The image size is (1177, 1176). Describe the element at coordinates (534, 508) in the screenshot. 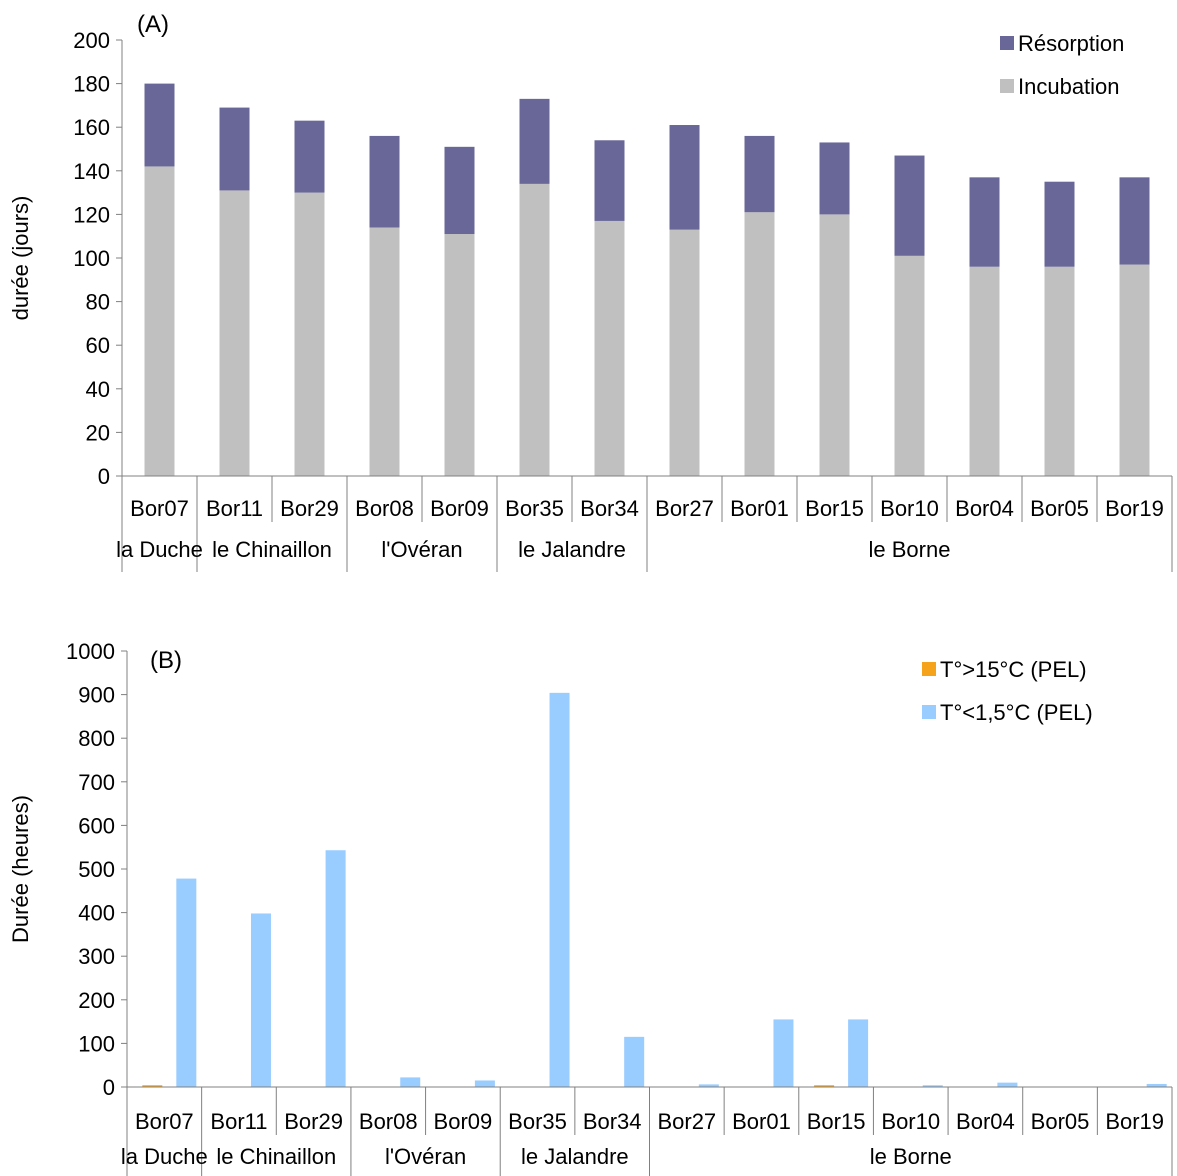

I see `chart-a-x-tick-label: Bor35` at that location.